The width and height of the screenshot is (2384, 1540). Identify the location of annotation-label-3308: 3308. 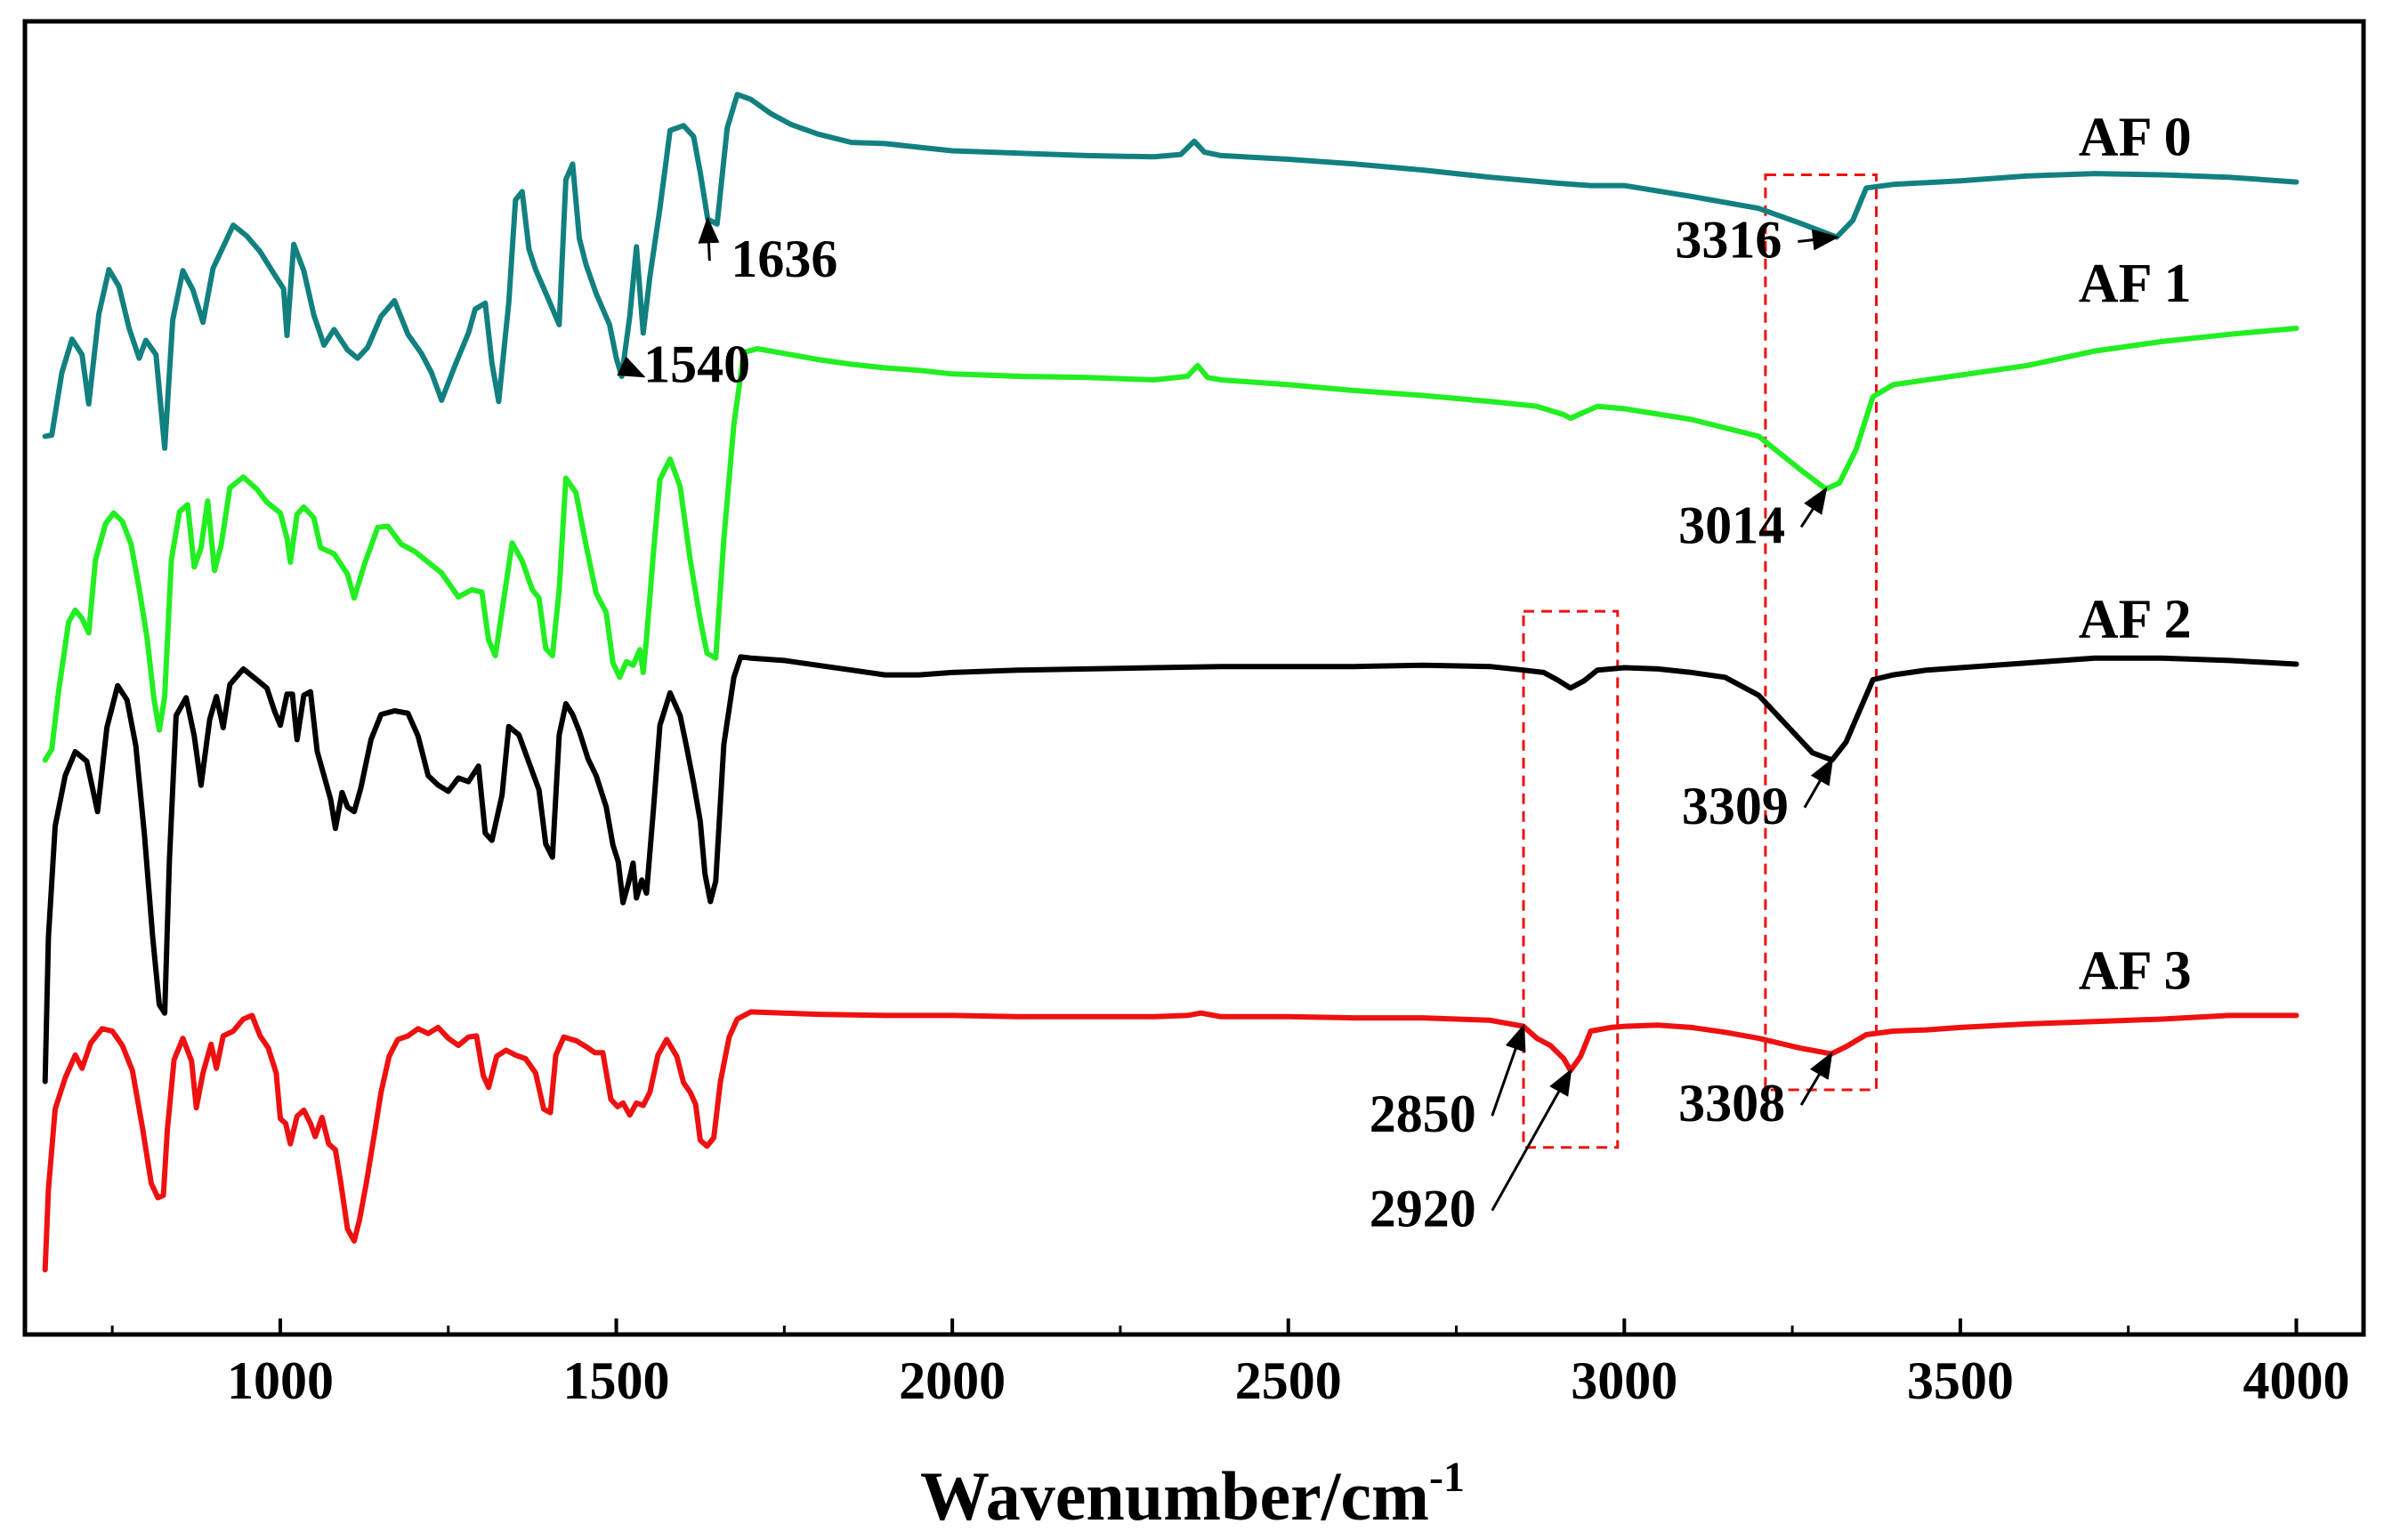
(1731, 1103).